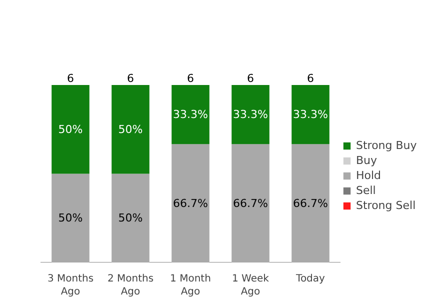 The width and height of the screenshot is (440, 300). What do you see at coordinates (386, 145) in the screenshot?
I see `legend-label: Strong Buy` at bounding box center [386, 145].